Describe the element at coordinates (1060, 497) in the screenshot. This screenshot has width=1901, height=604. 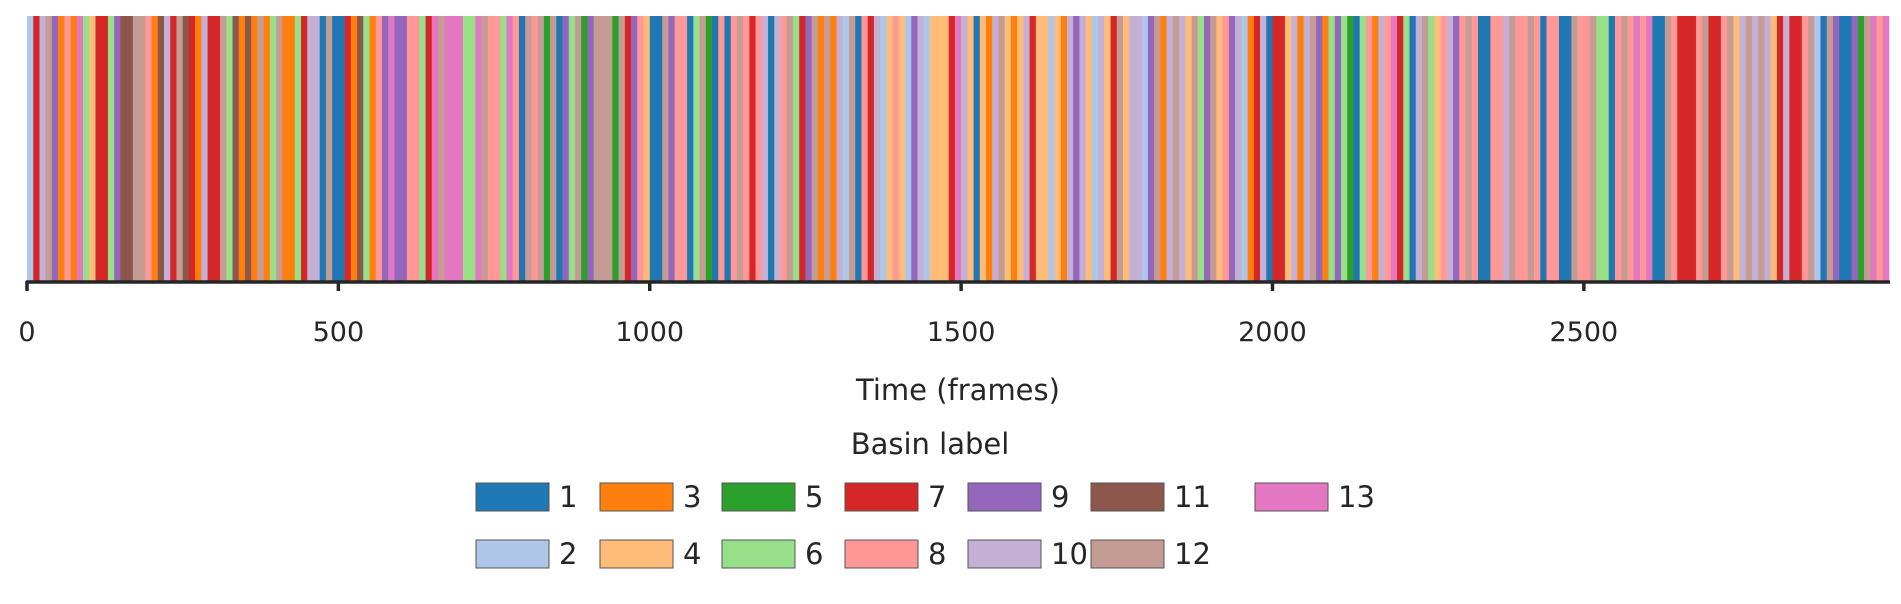
I see `legend-label: 9` at that location.